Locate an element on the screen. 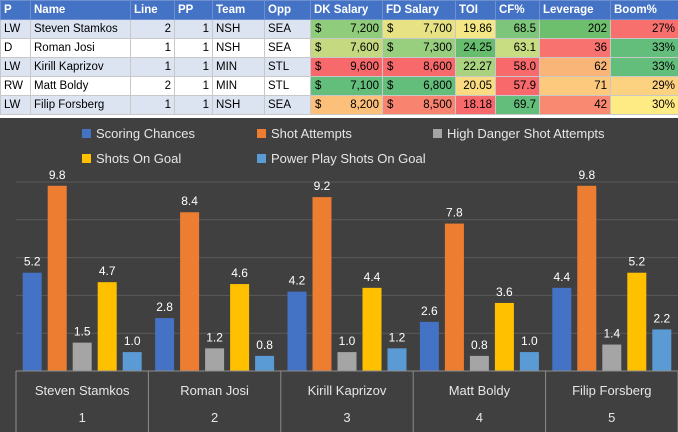  data-label: 1.4 is located at coordinates (611, 334).